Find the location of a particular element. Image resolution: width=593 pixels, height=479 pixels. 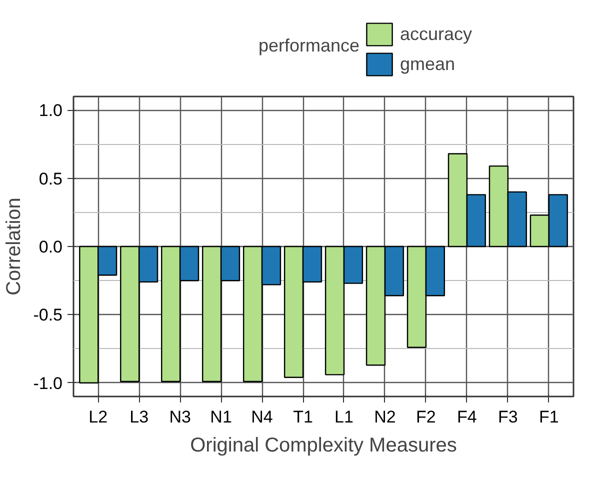

x-tick-label: L1 is located at coordinates (344, 417).